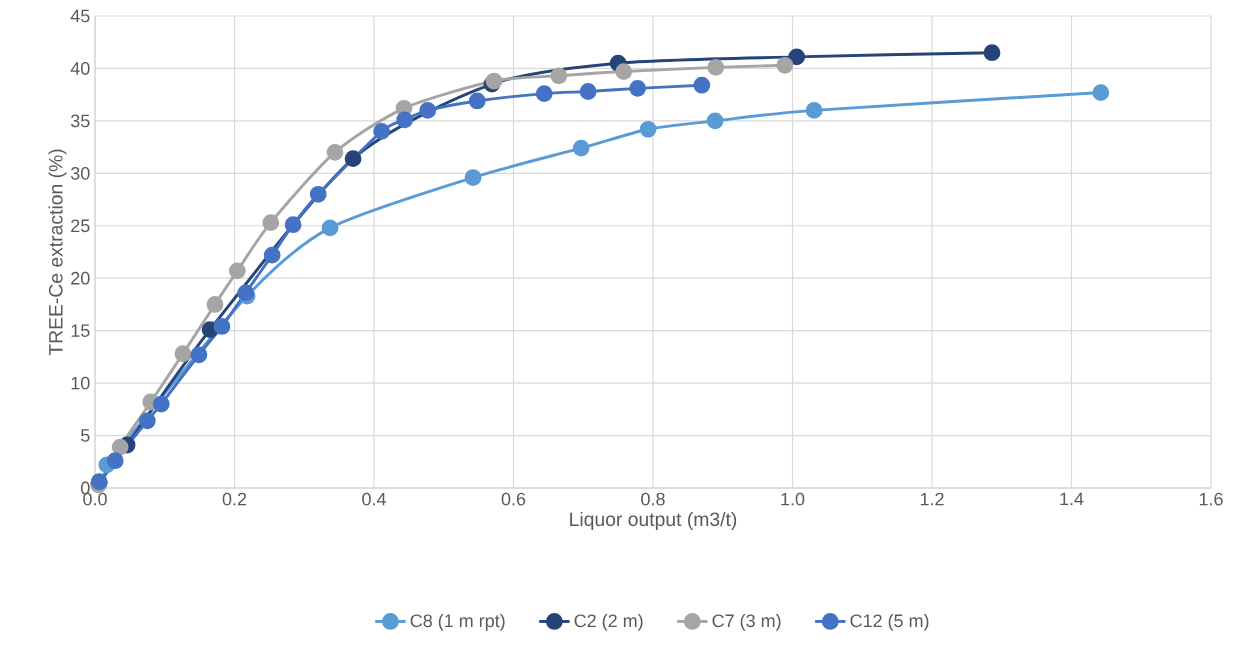 Image resolution: width=1239 pixels, height=645 pixels. What do you see at coordinates (653, 520) in the screenshot?
I see `x-axis-title: Liquor output (m3/t)` at bounding box center [653, 520].